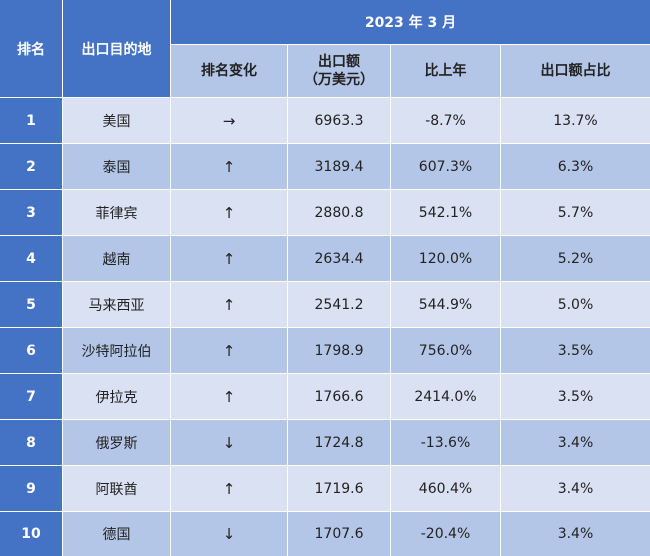  What do you see at coordinates (339, 166) in the screenshot?
I see `export-amount-cell: 3189.4` at bounding box center [339, 166].